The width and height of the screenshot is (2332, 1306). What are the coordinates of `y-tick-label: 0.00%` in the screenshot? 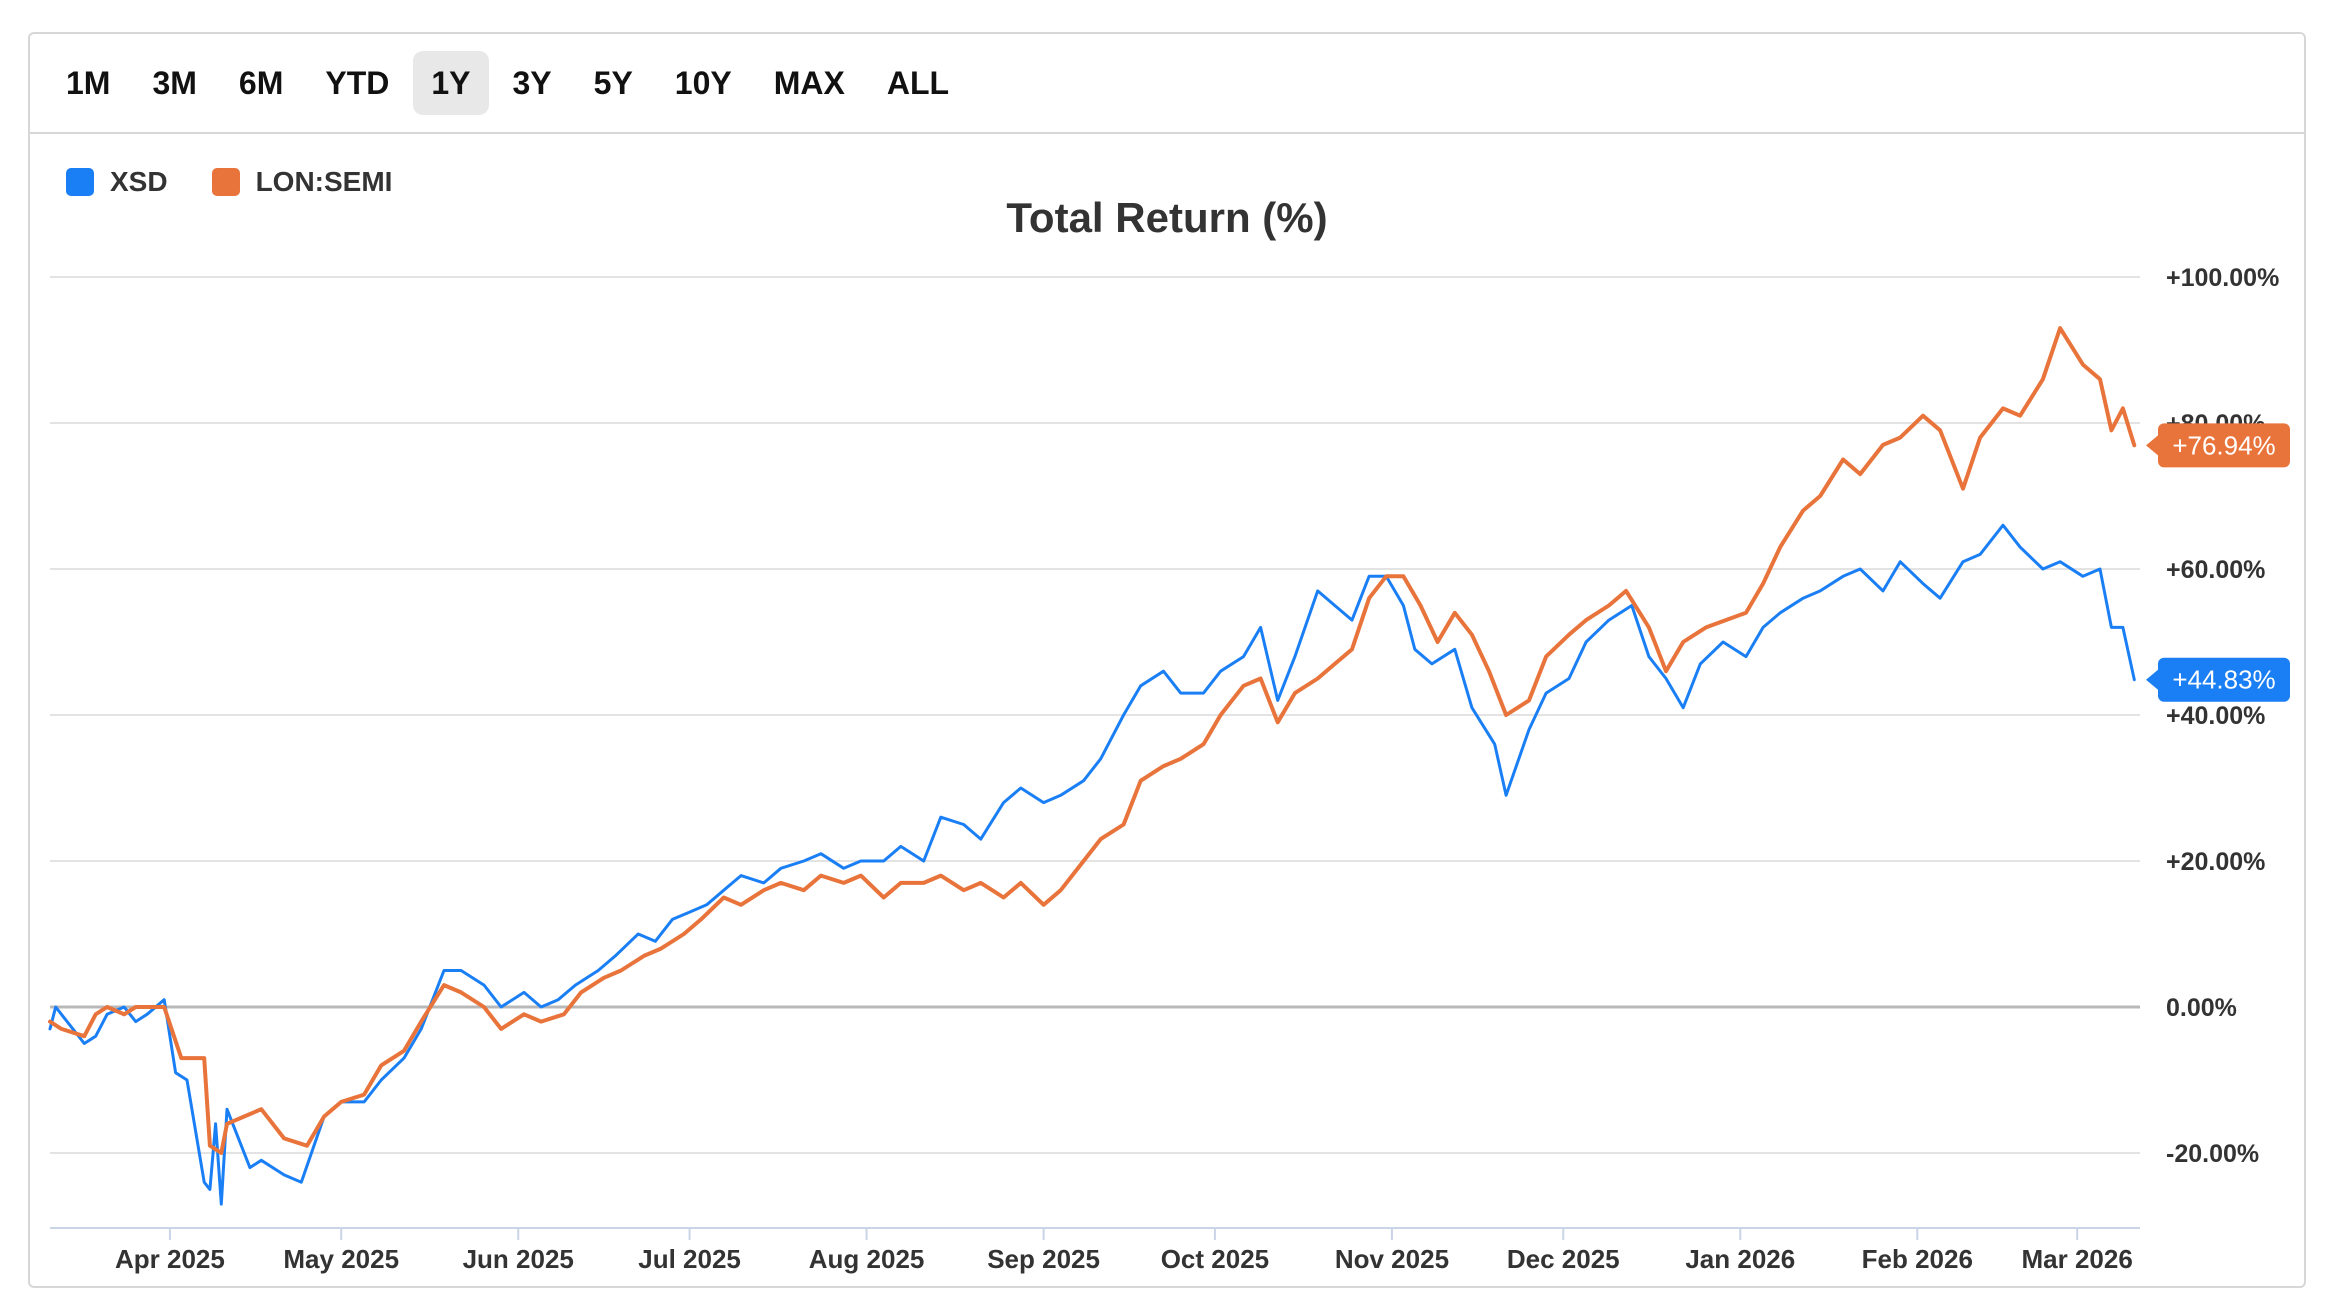 It's located at (2201, 1008).